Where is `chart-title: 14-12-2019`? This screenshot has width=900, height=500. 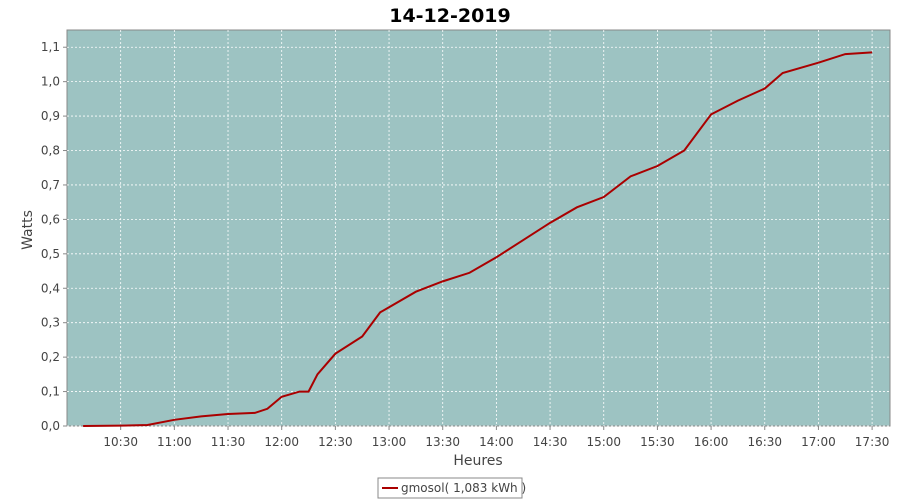 chart-title: 14-12-2019 is located at coordinates (450, 16).